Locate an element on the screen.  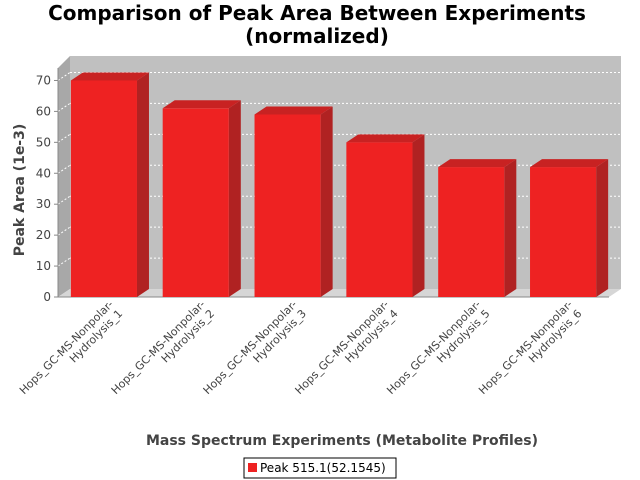
x-tick-label: Hops_GC-MS-Nonpolar-Hydrolysis_2 is located at coordinates (163, 352).